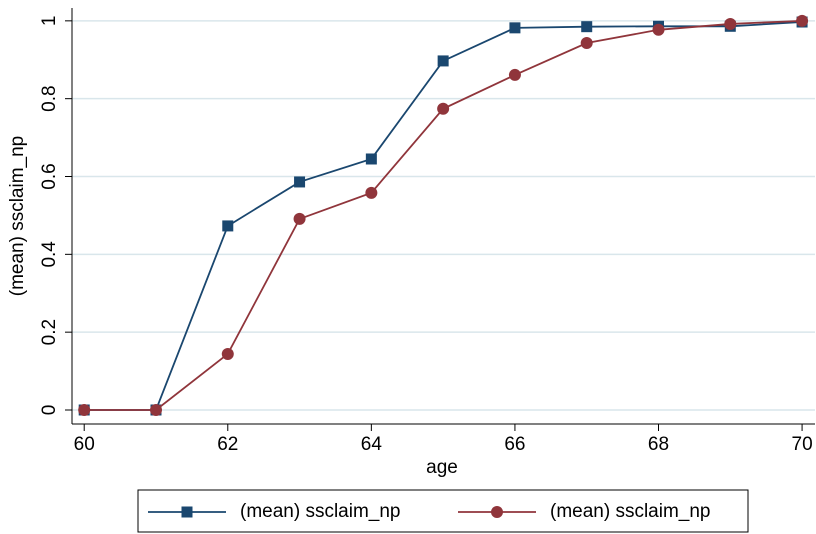  I want to click on x-tick-label: 60, so click(84, 444).